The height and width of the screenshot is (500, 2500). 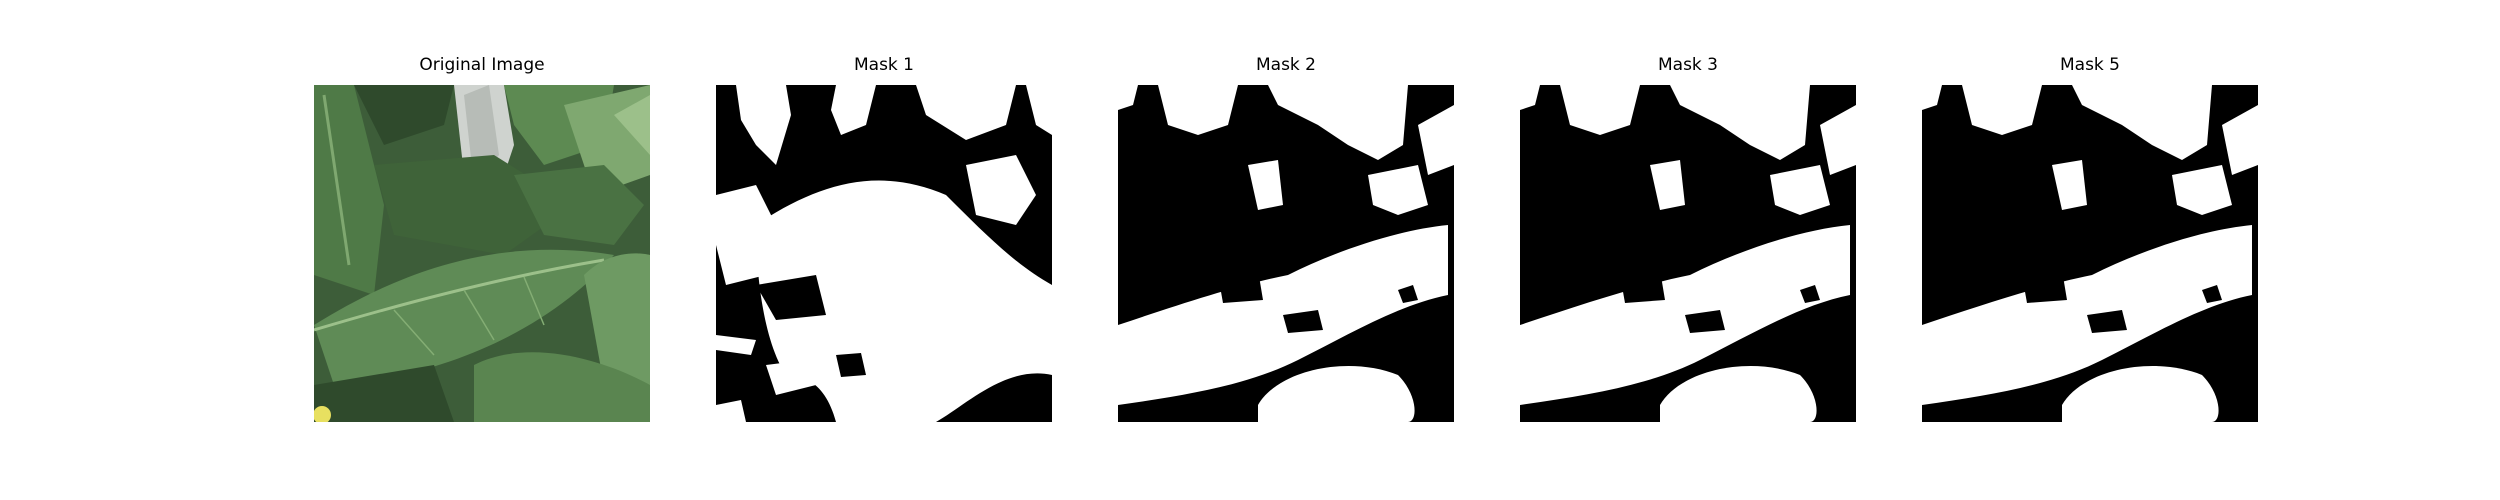 I want to click on panel-mask-1: Mask 1, so click(x=884, y=238).